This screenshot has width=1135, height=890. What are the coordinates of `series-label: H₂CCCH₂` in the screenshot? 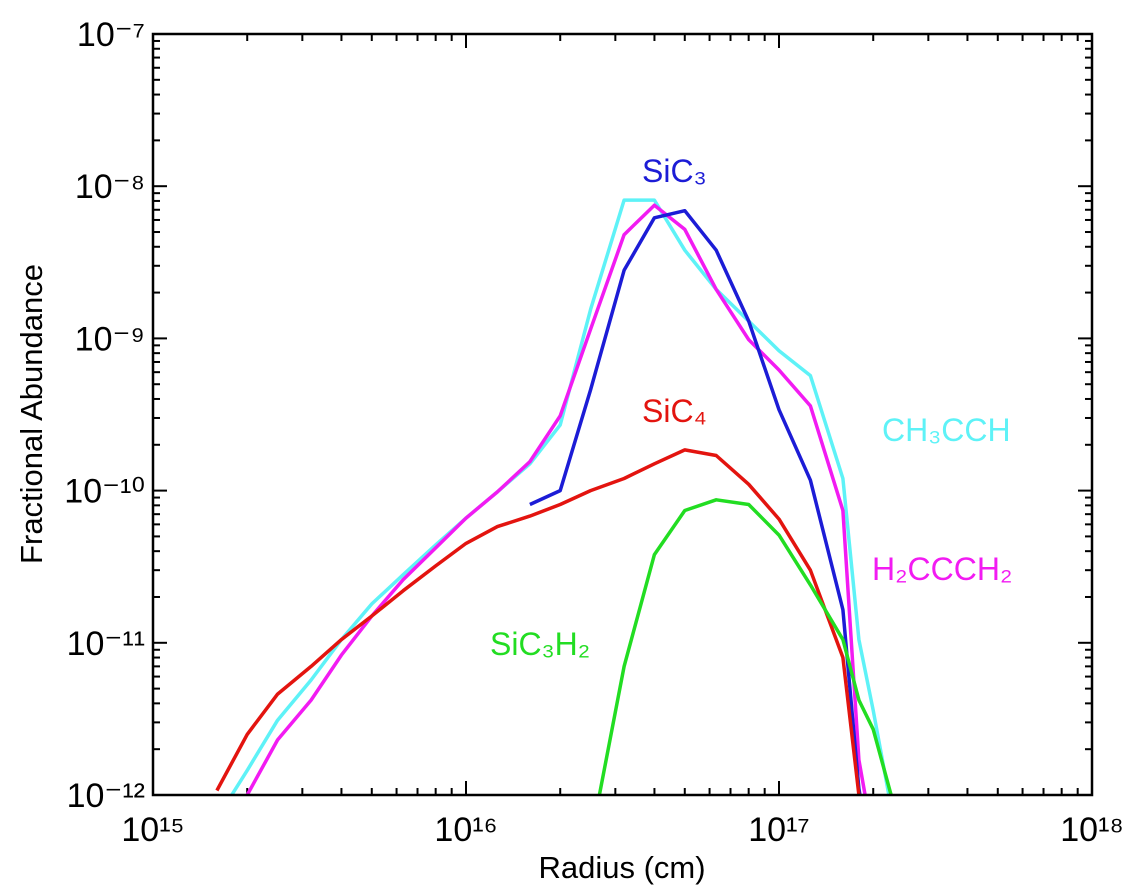 It's located at (942, 569).